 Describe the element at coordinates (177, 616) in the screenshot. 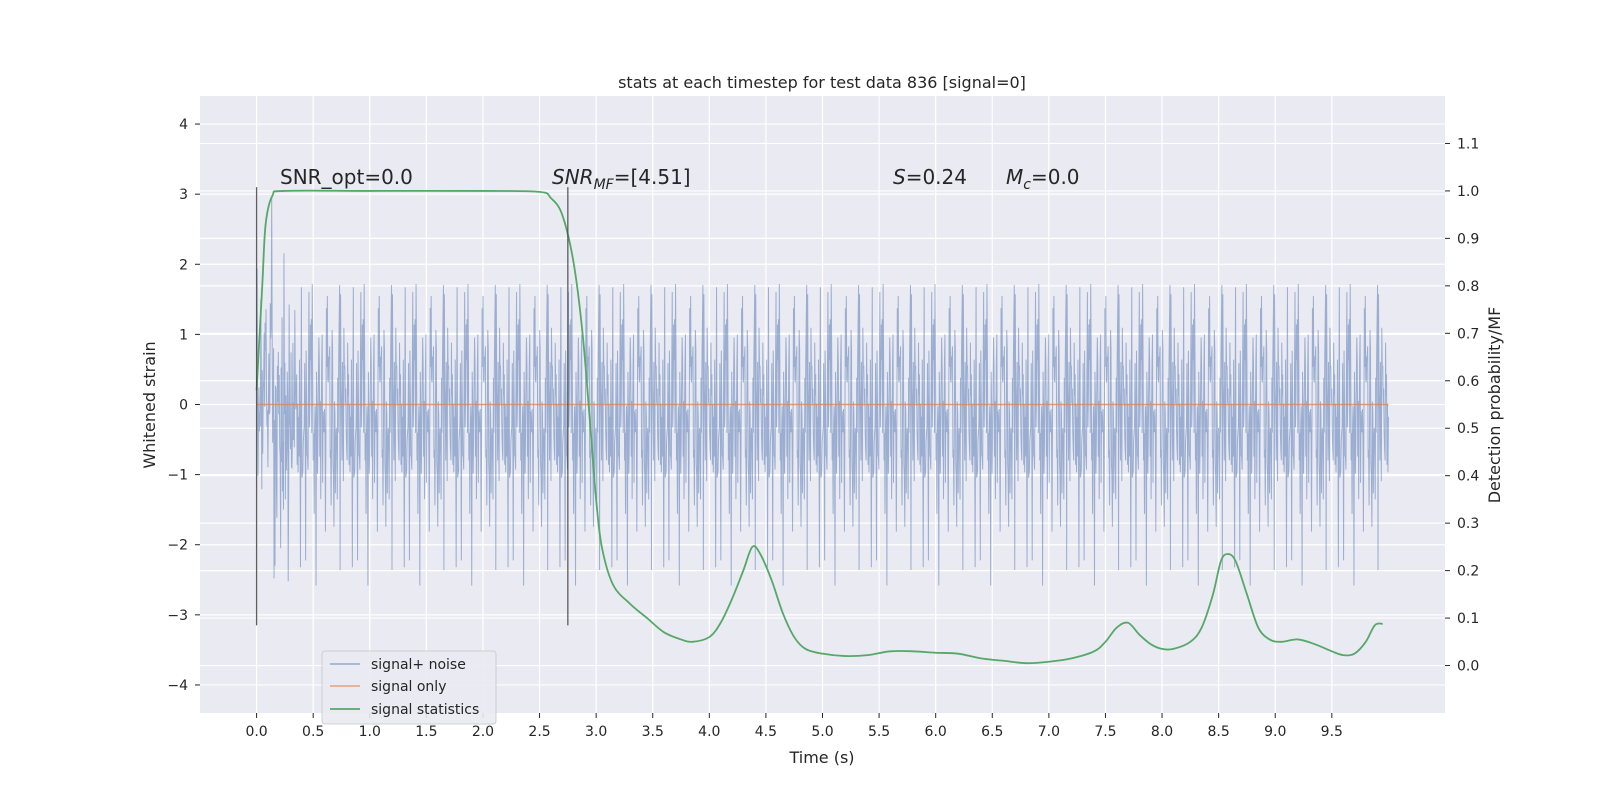

I see `y-tick-label: −3` at that location.